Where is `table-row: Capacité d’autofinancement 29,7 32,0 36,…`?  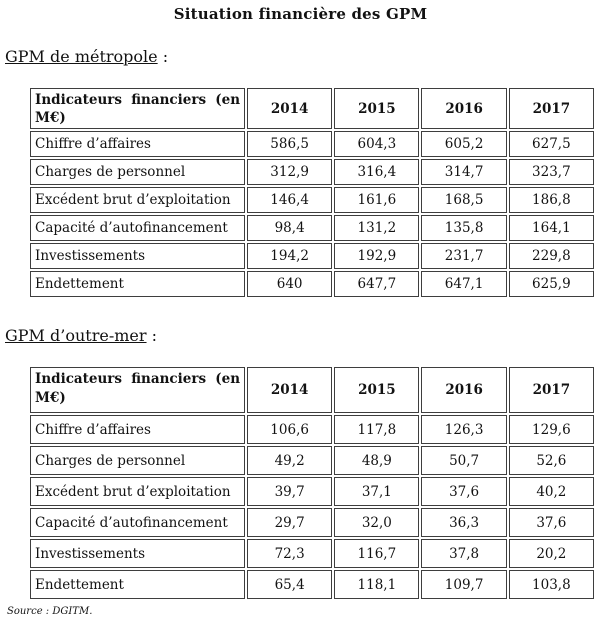
table-row: Capacité d’autofinancement 29,7 32,0 36,… is located at coordinates (312, 523).